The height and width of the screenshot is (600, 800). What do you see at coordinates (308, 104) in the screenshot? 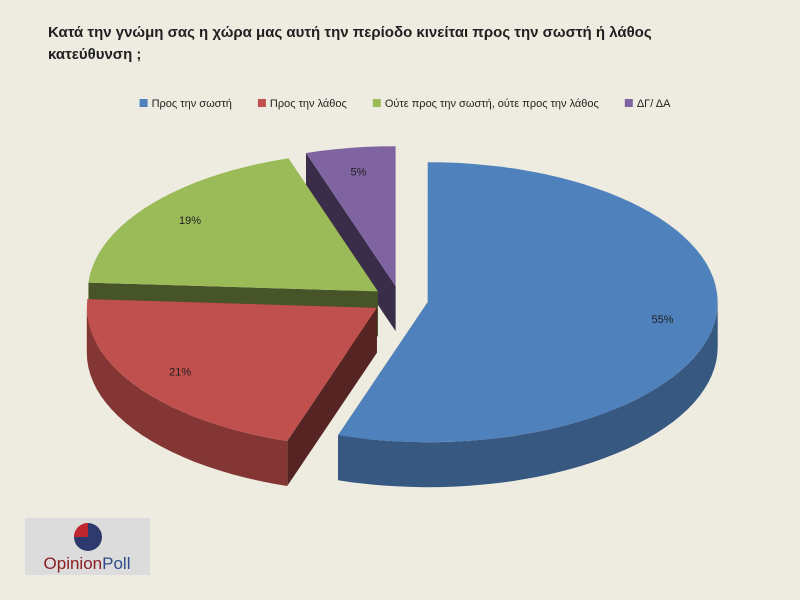
I see `legend-label: Προς την λάθος` at bounding box center [308, 104].